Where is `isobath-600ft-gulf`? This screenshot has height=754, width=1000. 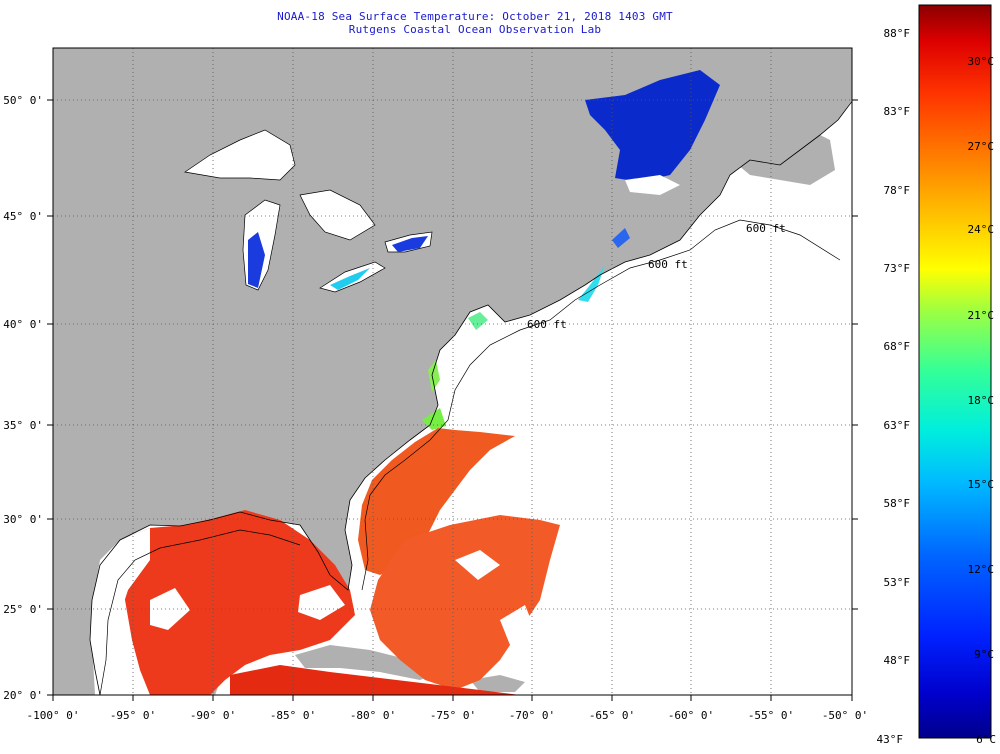
isobath-600ft-gulf is located at coordinates (200, 612).